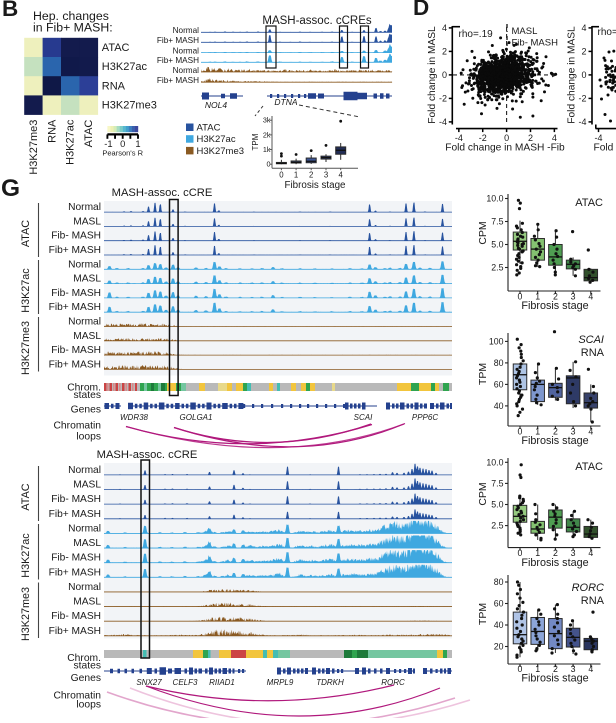  Describe the element at coordinates (285, 102) in the screenshot. I see `svg-text: DTNA` at that location.